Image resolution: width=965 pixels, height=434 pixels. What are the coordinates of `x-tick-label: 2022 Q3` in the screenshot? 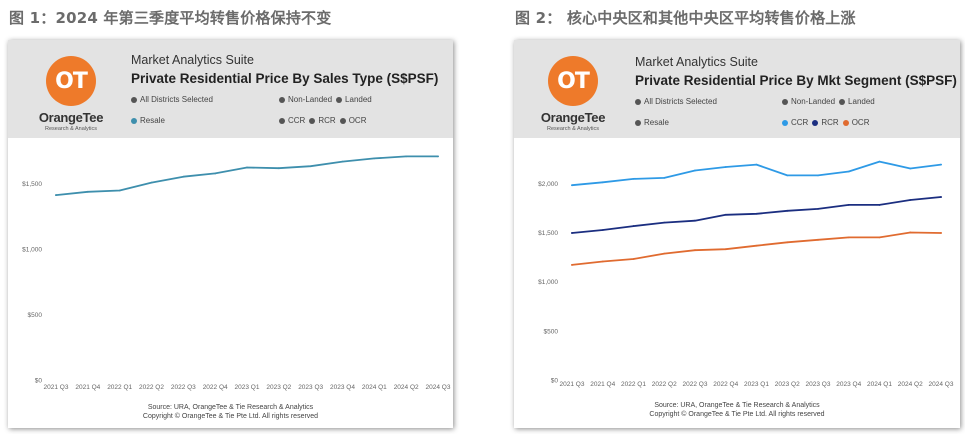 It's located at (695, 384).